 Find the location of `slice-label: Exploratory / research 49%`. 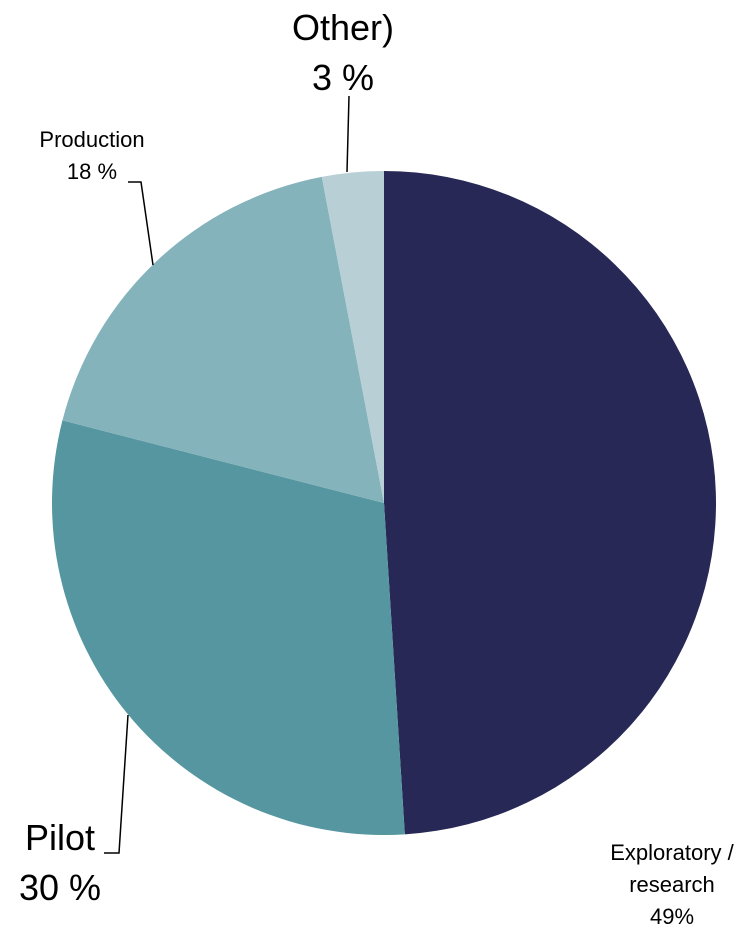

slice-label: Exploratory / research 49% is located at coordinates (672, 885).